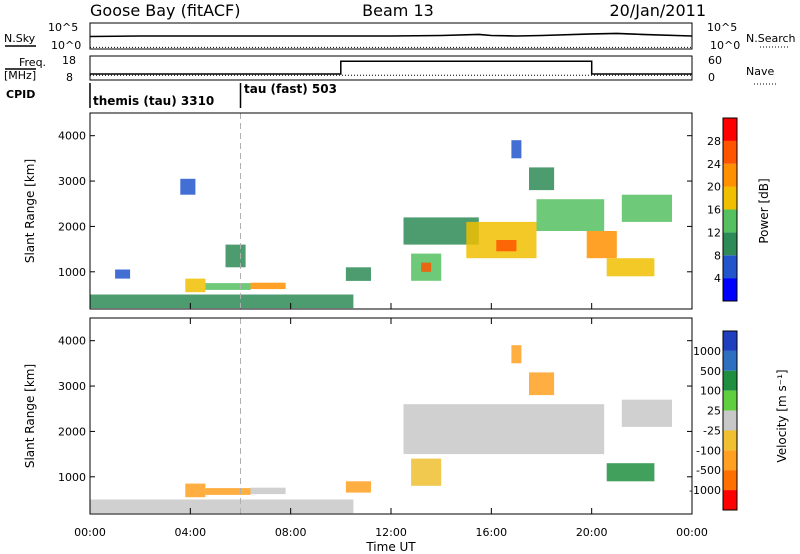  What do you see at coordinates (20, 75) in the screenshot?
I see `freq-unit-label: [MHz]` at bounding box center [20, 75].